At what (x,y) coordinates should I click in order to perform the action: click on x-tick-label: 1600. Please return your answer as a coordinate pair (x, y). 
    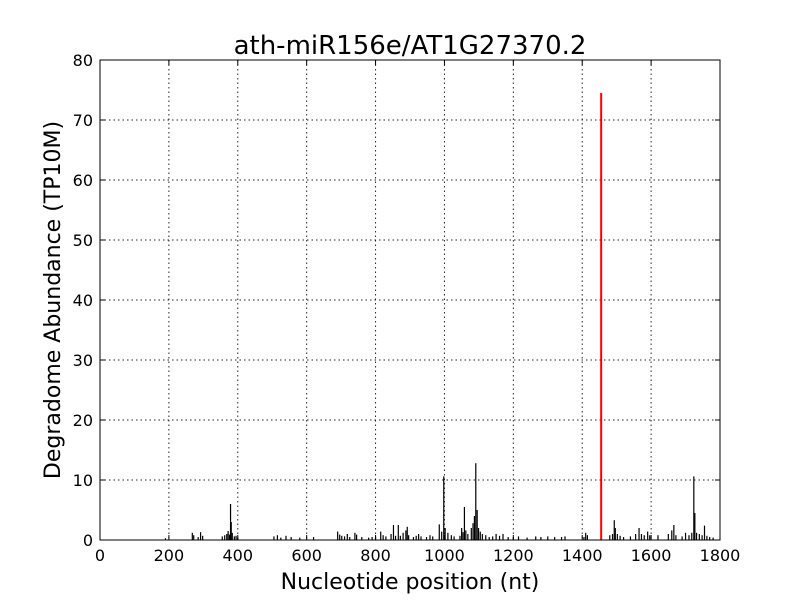
    Looking at the image, I should click on (651, 555).